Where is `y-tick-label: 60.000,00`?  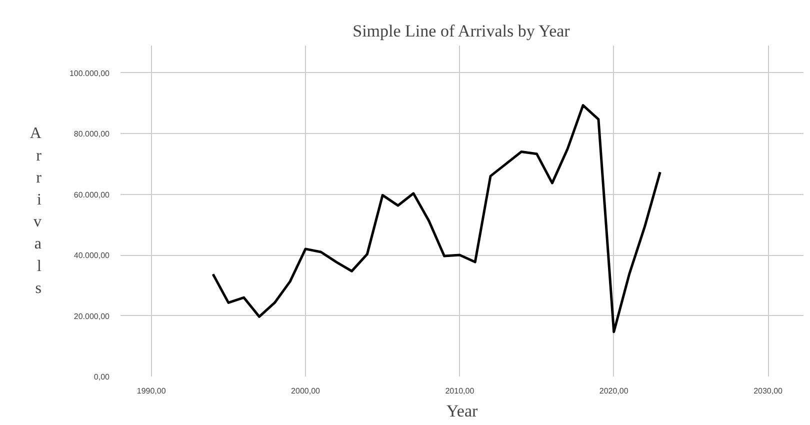 y-tick-label: 60.000,00 is located at coordinates (92, 195).